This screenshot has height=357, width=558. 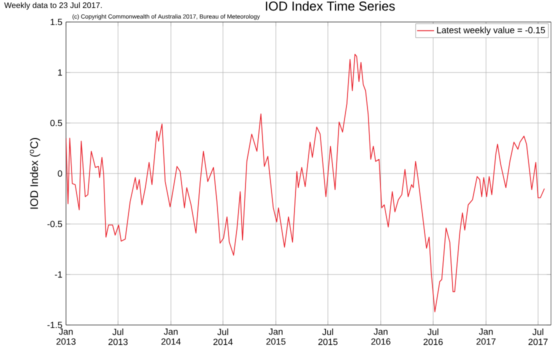 What do you see at coordinates (118, 337) in the screenshot?
I see `x-tick-label: Jul 2013` at bounding box center [118, 337].